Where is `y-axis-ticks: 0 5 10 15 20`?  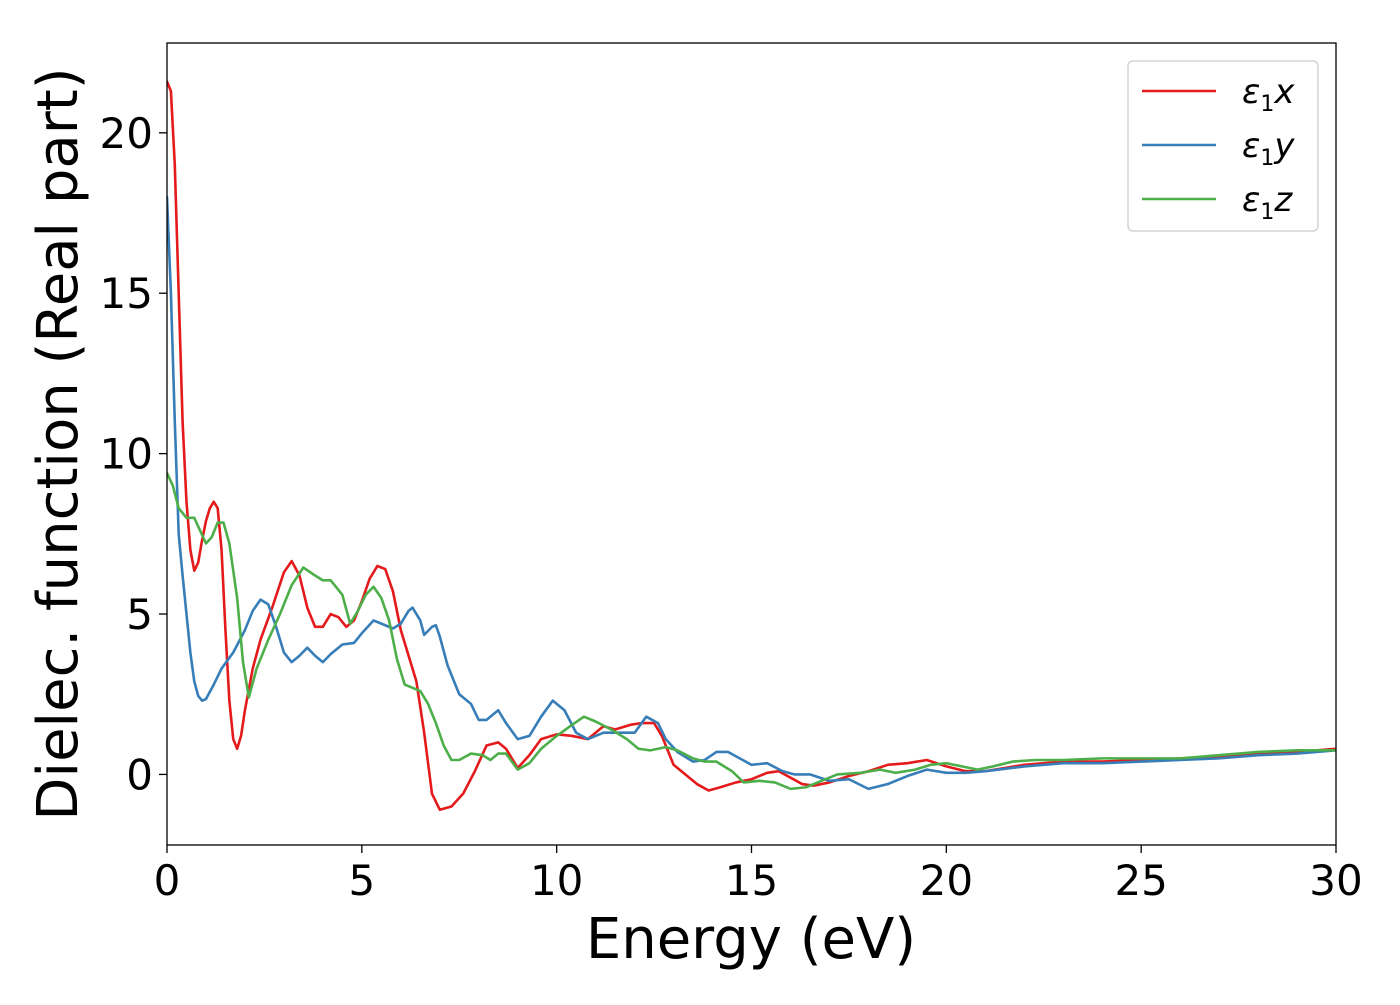 y-axis-ticks: 0 5 10 15 20 is located at coordinates (133, 454).